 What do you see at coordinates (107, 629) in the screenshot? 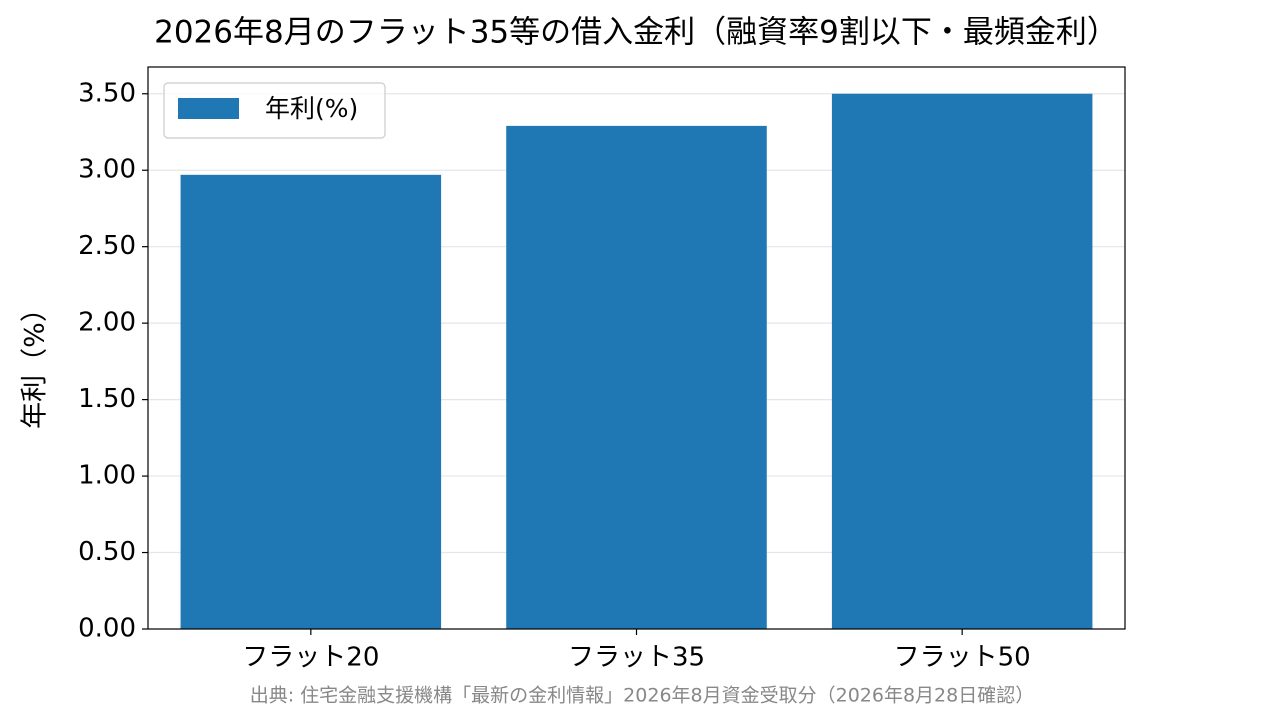
I see `y-tick-label: 0.00` at bounding box center [107, 629].